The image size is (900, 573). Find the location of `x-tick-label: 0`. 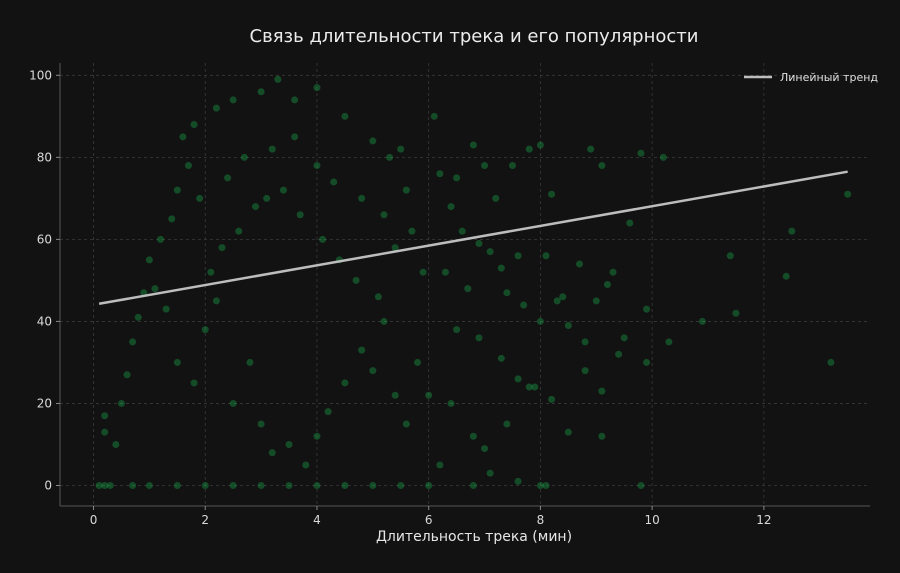

x-tick-label: 0 is located at coordinates (94, 520).